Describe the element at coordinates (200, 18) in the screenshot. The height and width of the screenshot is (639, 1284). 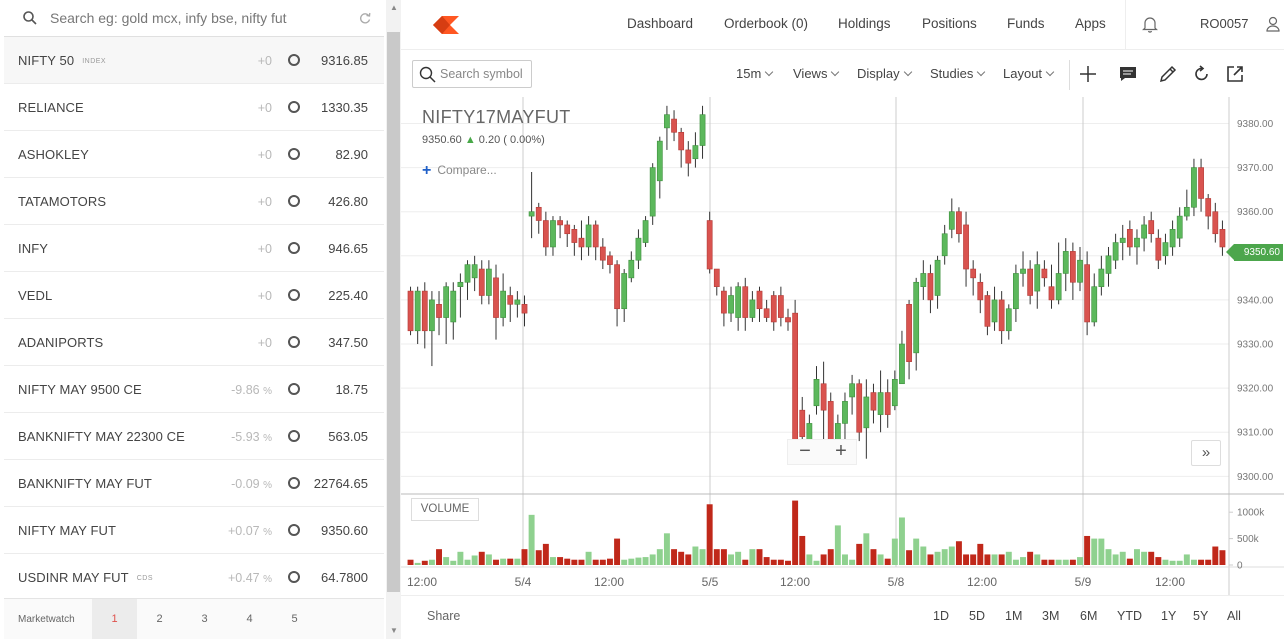
I see `instrument-search-input` at that location.